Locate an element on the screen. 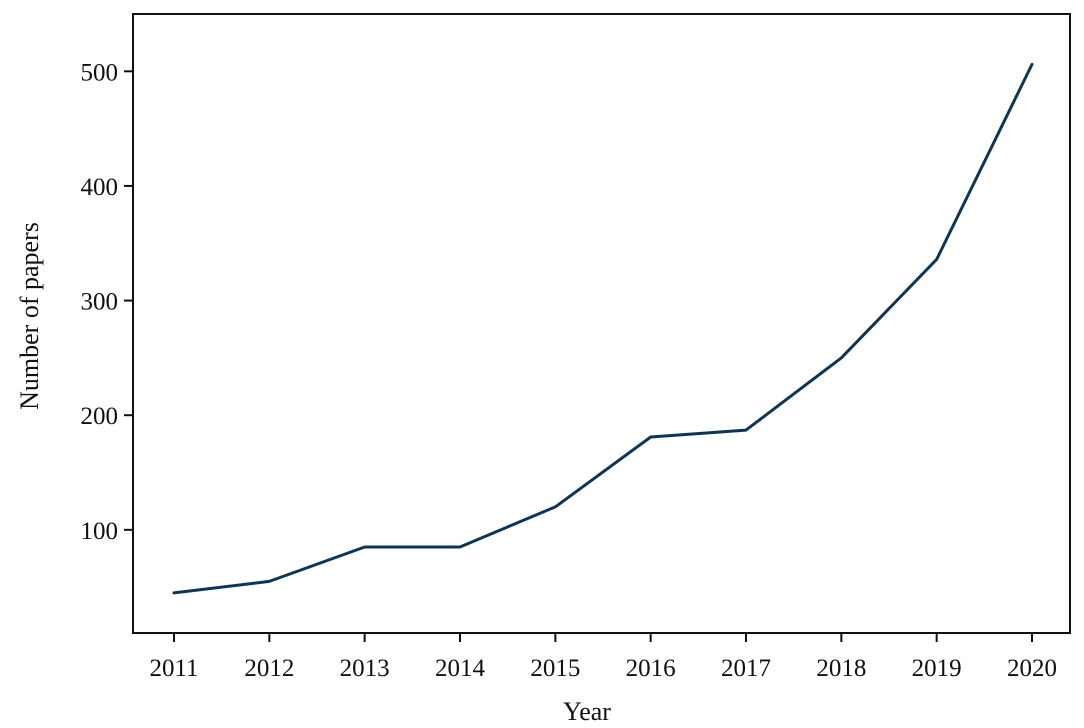  x-tick-label: 2016 is located at coordinates (651, 668).